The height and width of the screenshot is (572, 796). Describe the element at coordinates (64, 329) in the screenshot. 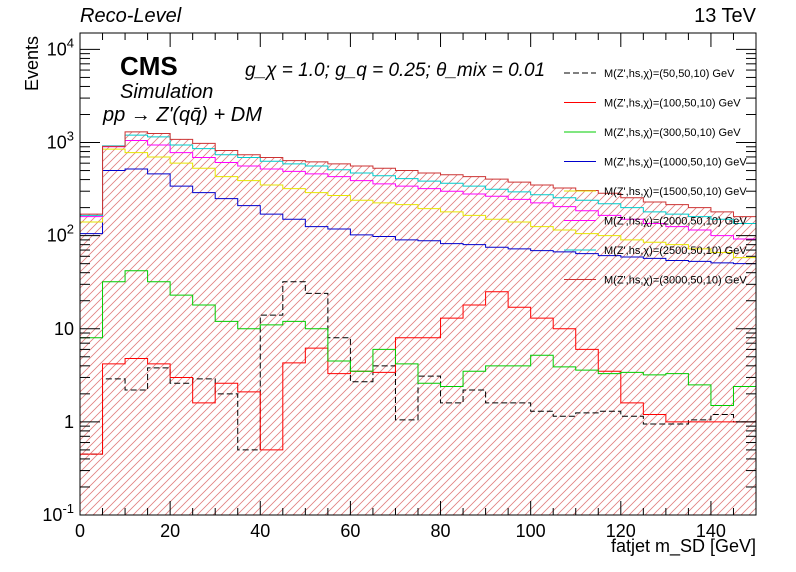

I see `y-tick-label-2: 10` at that location.